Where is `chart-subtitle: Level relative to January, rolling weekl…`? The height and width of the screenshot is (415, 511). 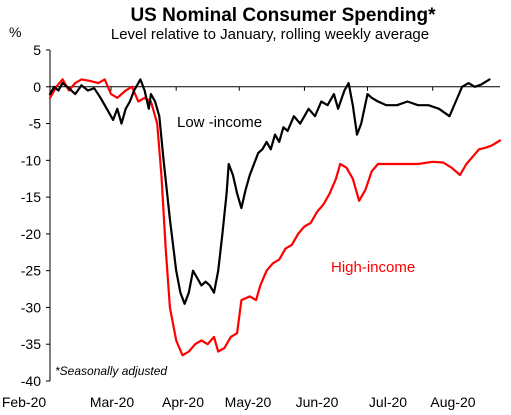 chart-subtitle: Level relative to January, rolling weekl… is located at coordinates (270, 34).